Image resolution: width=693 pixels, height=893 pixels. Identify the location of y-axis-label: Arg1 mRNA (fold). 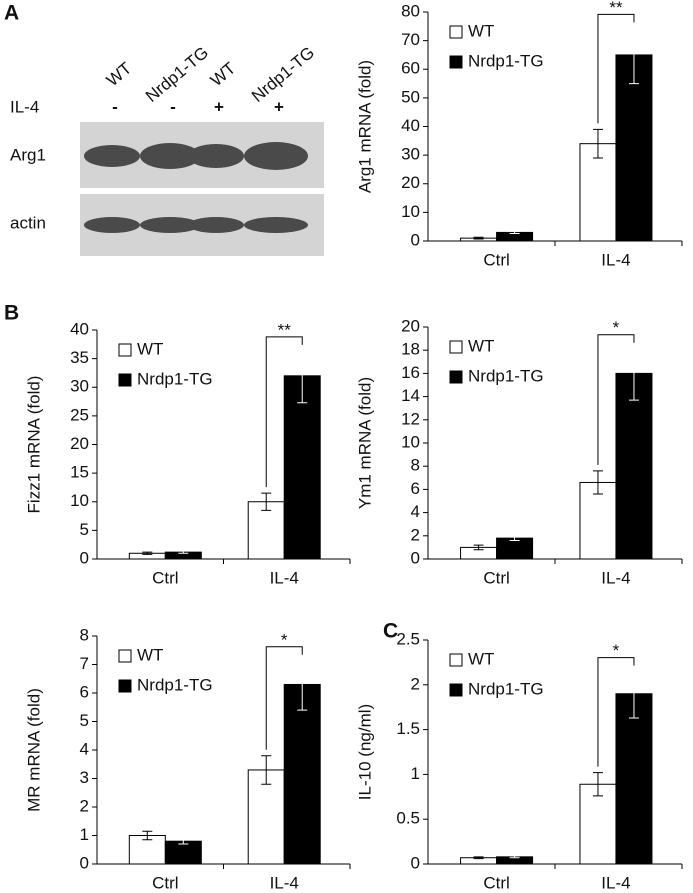
(364, 126).